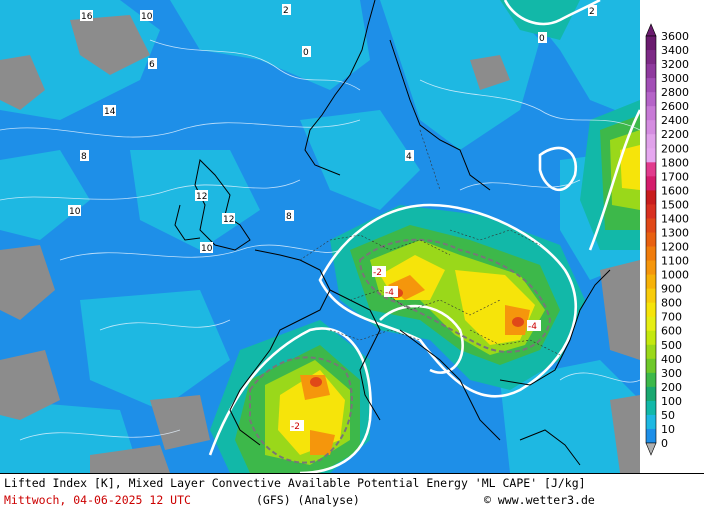 The height and width of the screenshot is (514, 704). Describe the element at coordinates (308, 500) in the screenshot. I see `caption-model: (GFS) (Analyse)` at that location.